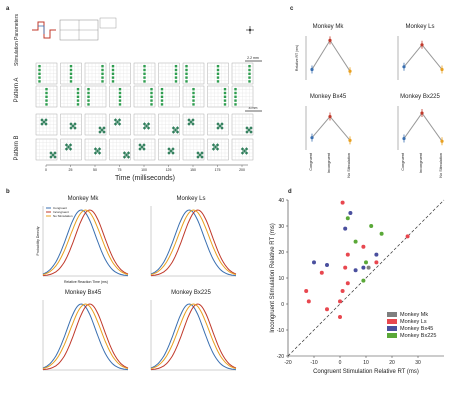 This screenshot has width=474, height=403. What do you see at coordinates (120, 170) in the screenshot?
I see `time-tick-label: 75` at bounding box center [120, 170].